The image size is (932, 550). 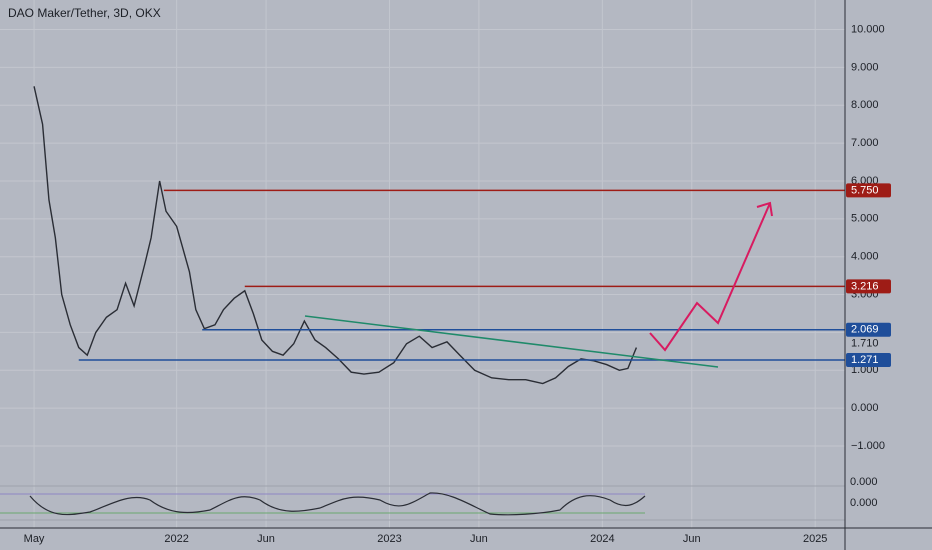 What do you see at coordinates (865, 408) in the screenshot?
I see `y-tick-label: 0.000` at bounding box center [865, 408].